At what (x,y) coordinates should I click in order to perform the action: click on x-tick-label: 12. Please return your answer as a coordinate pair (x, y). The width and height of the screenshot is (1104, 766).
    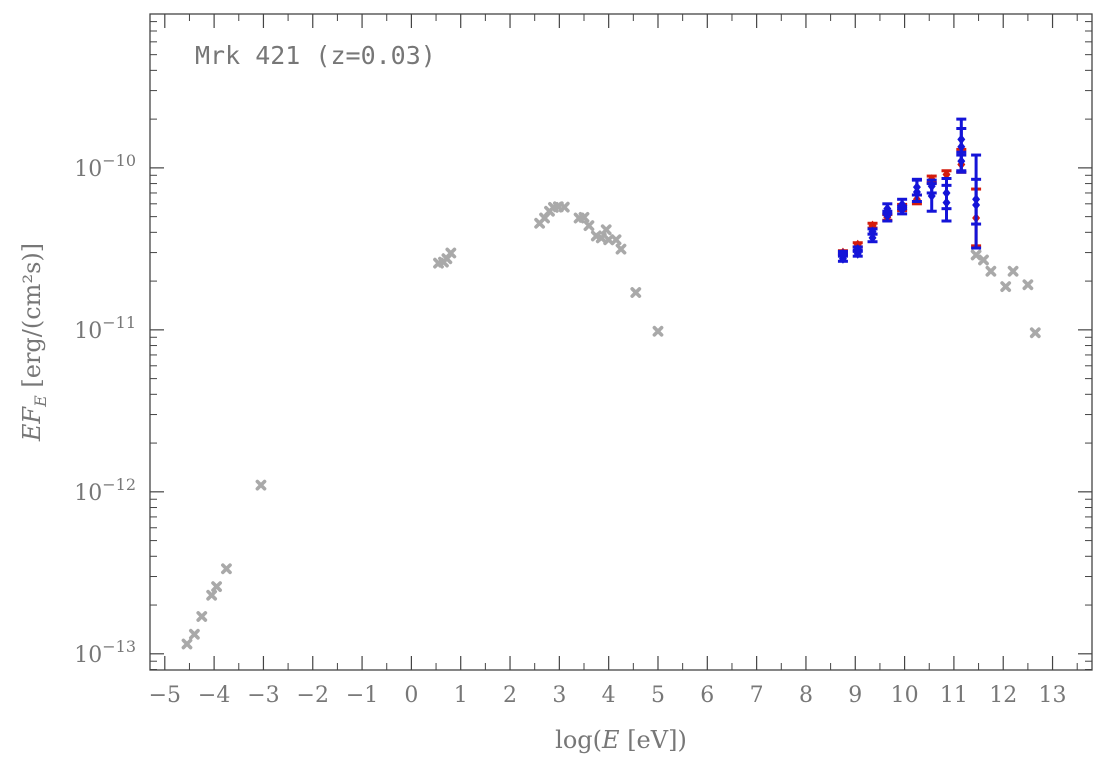
    Looking at the image, I should click on (1003, 695).